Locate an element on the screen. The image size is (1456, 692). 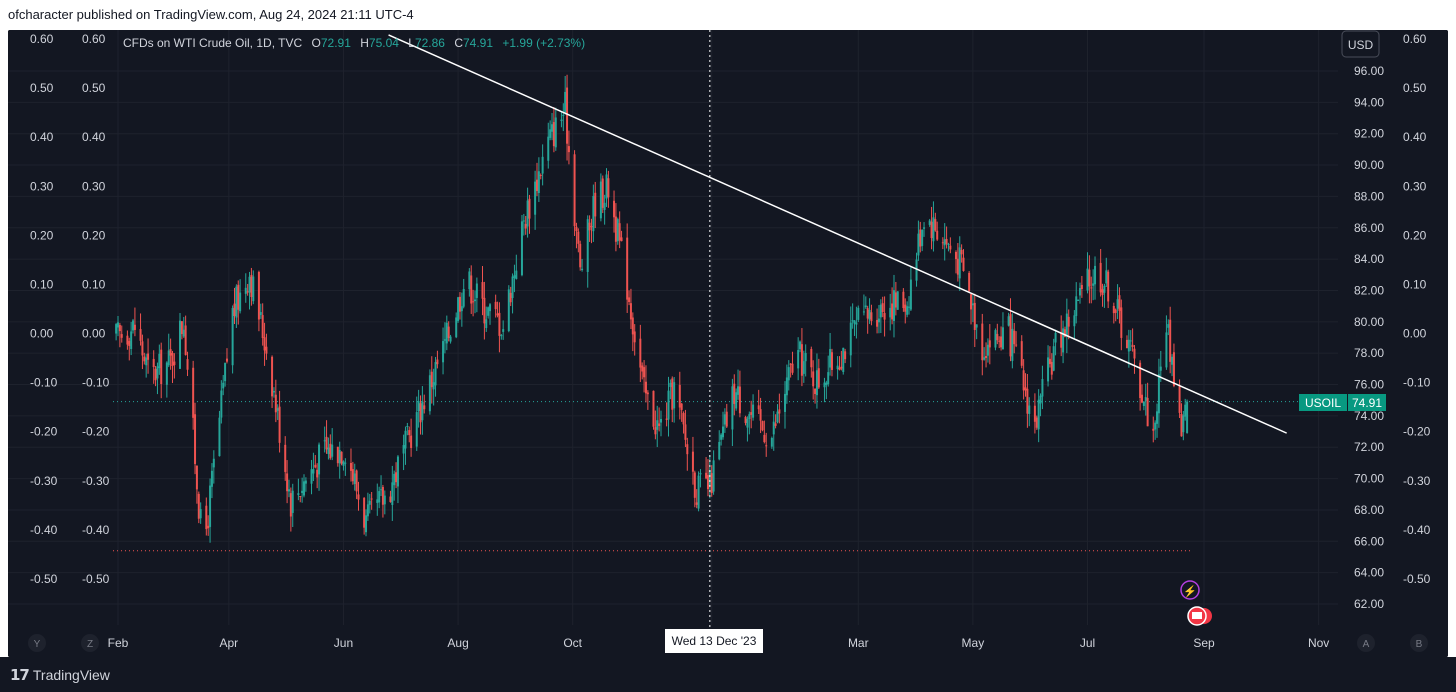
z-button: Z is located at coordinates (90, 644).